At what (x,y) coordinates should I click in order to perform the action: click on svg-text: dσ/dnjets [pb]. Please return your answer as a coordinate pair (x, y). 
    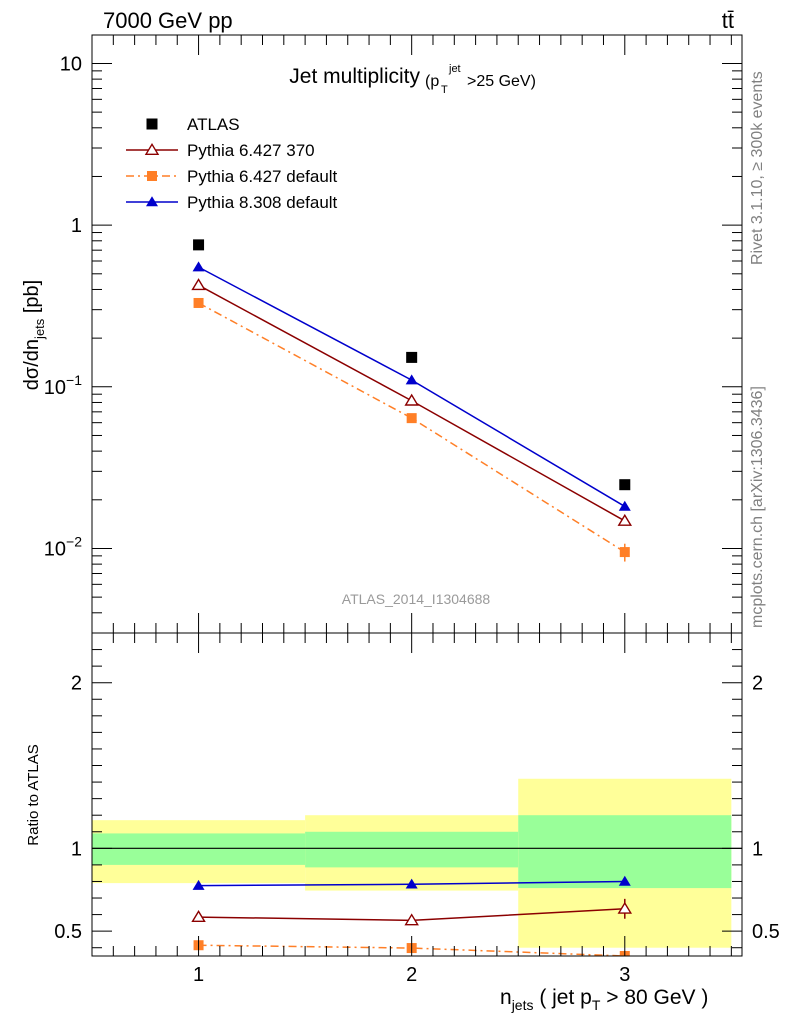
    Looking at the image, I should click on (34, 335).